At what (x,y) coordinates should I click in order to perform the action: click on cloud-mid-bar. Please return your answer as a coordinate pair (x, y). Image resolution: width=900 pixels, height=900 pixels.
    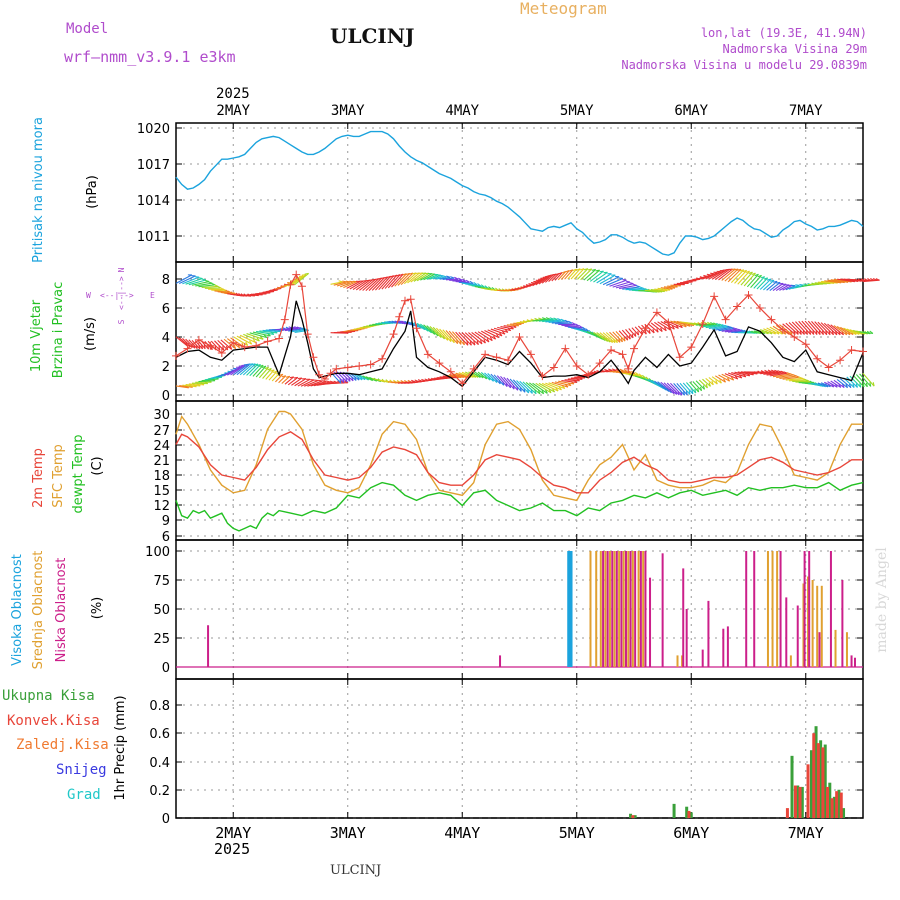
    Looking at the image, I should click on (628, 609).